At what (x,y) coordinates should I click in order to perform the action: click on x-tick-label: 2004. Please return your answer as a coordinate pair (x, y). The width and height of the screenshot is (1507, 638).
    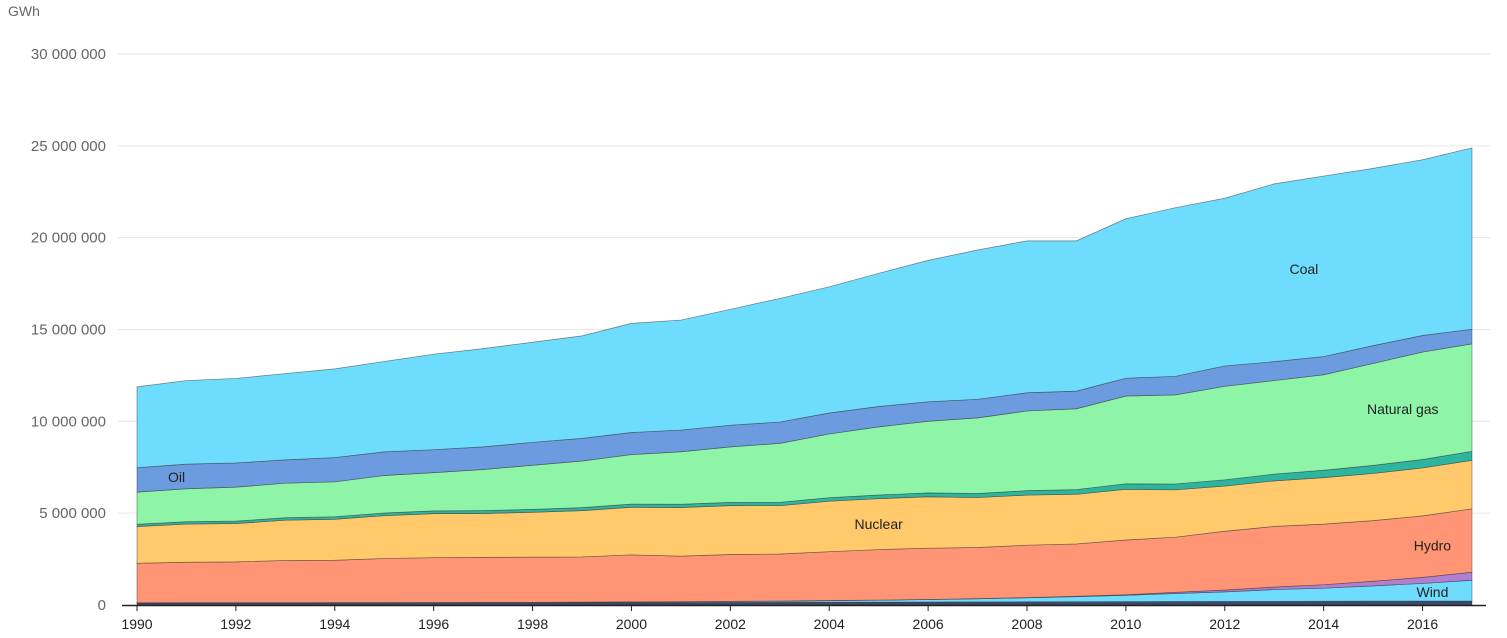
    Looking at the image, I should click on (829, 624).